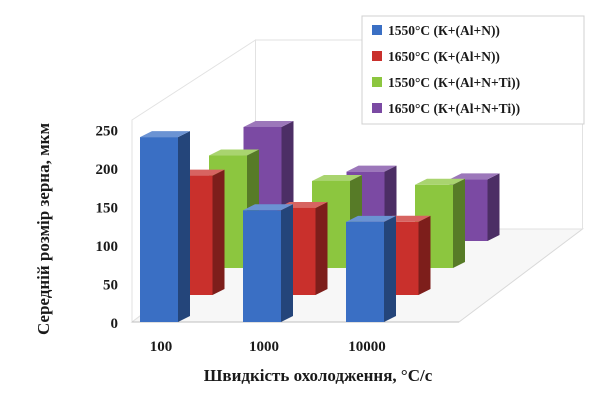  I want to click on legend-box, so click(473, 70).